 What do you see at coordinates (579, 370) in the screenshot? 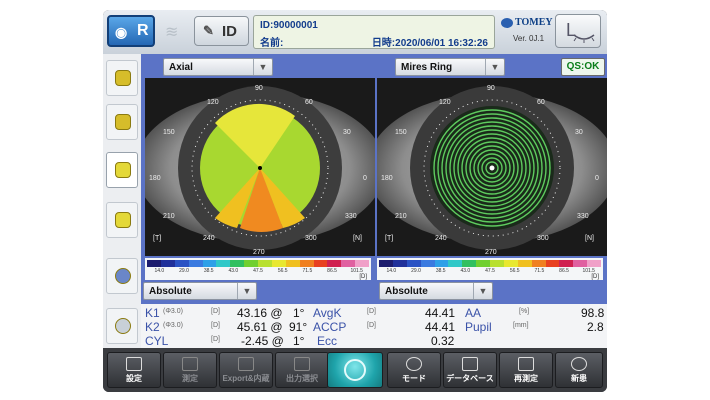
I see `new-patient-button: 新患` at bounding box center [579, 370].